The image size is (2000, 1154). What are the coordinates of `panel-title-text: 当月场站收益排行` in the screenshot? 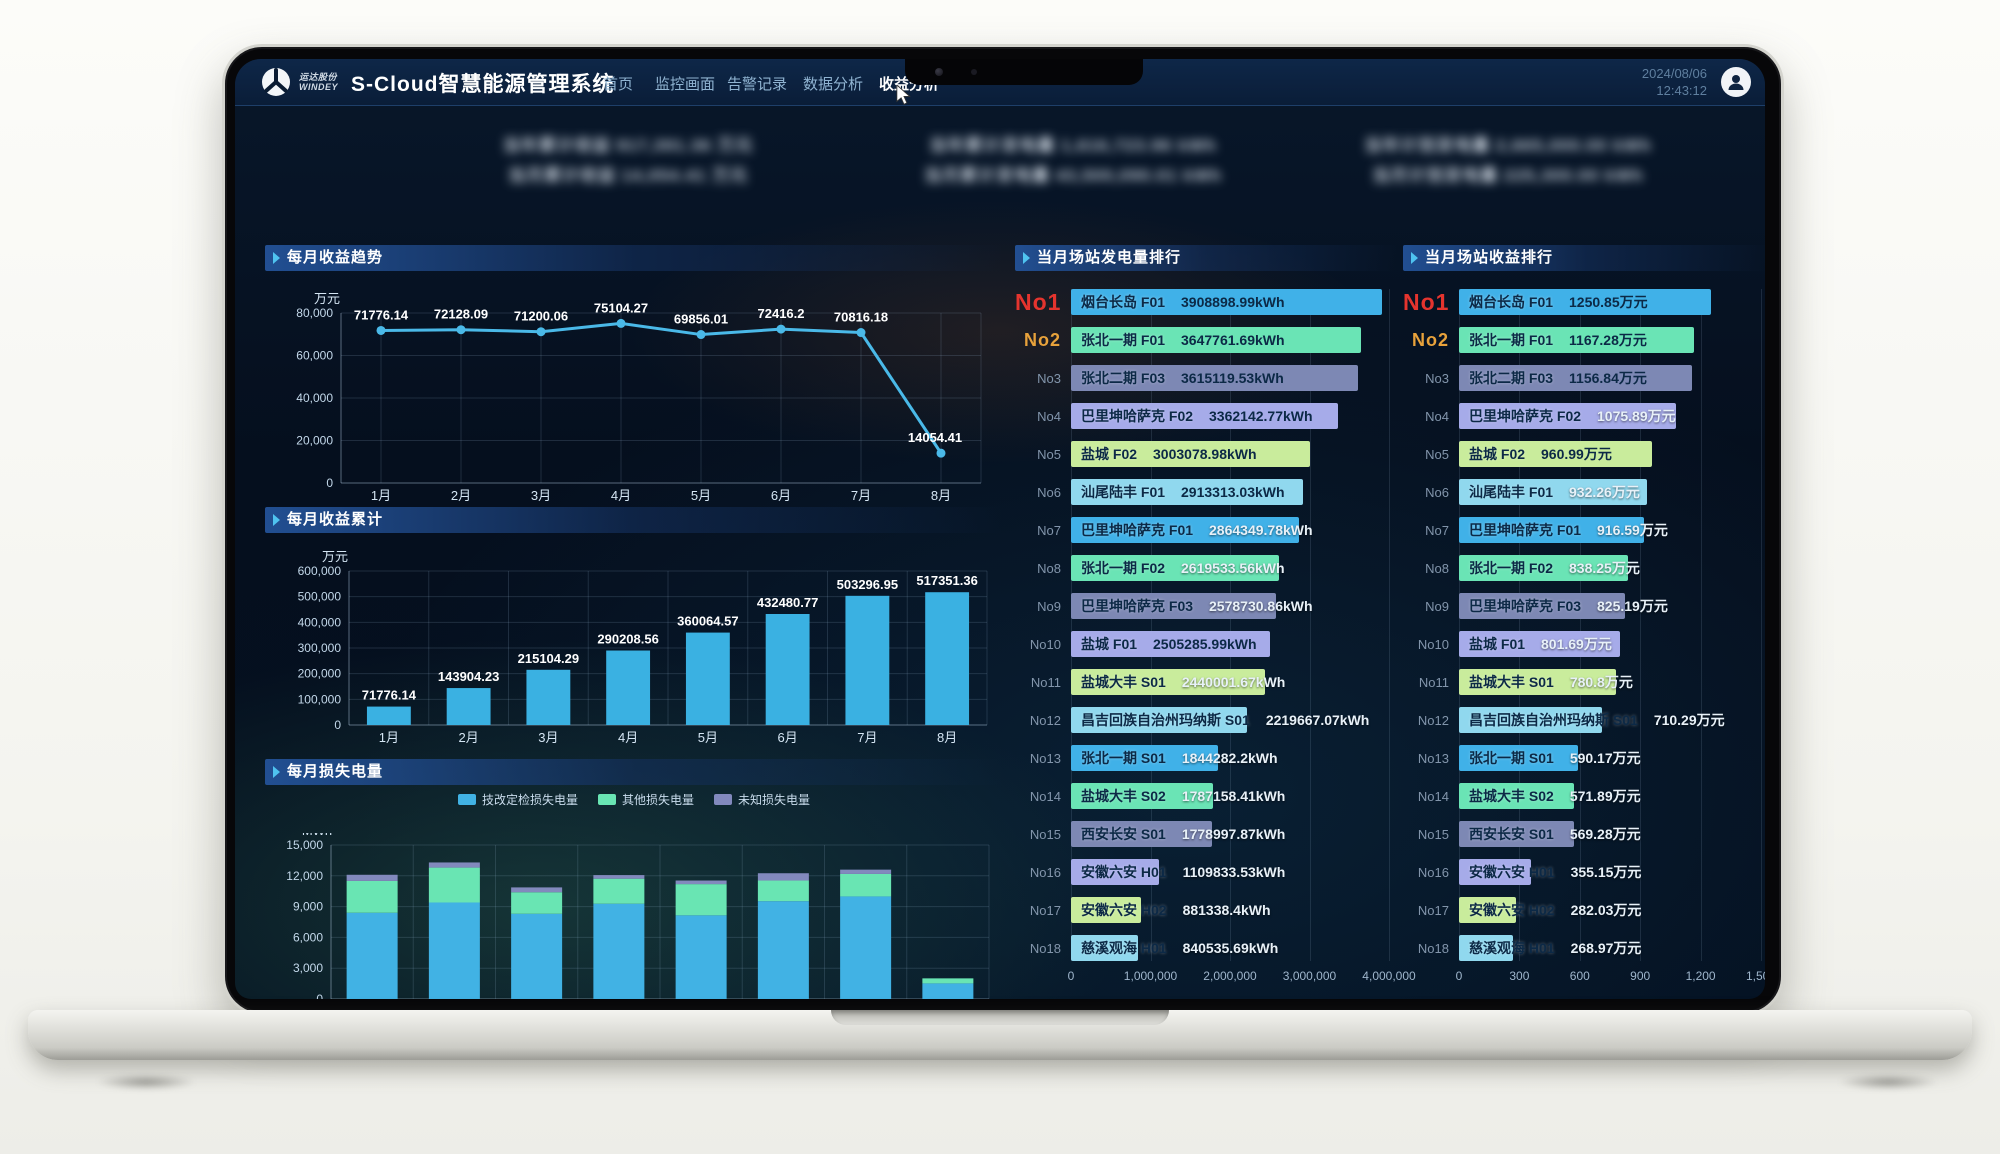 It's located at (1489, 257).